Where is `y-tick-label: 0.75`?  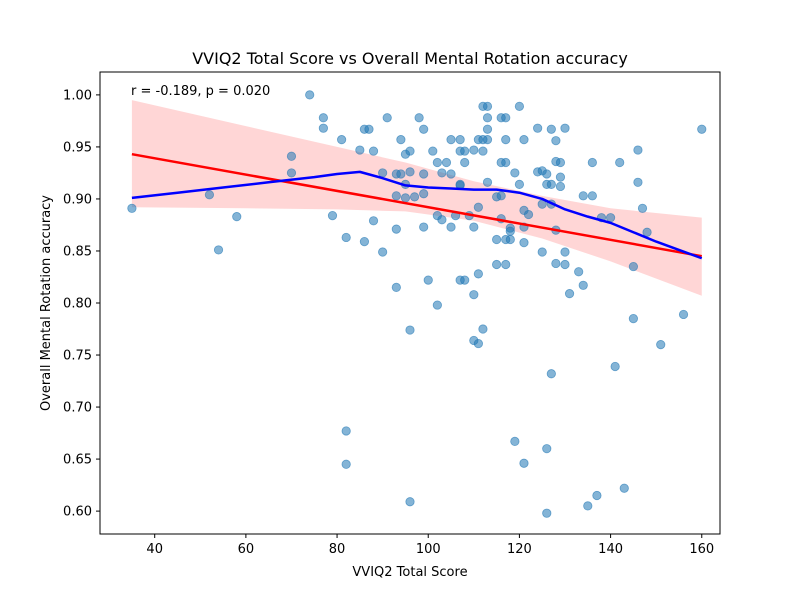
y-tick-label: 0.75 is located at coordinates (77, 356).